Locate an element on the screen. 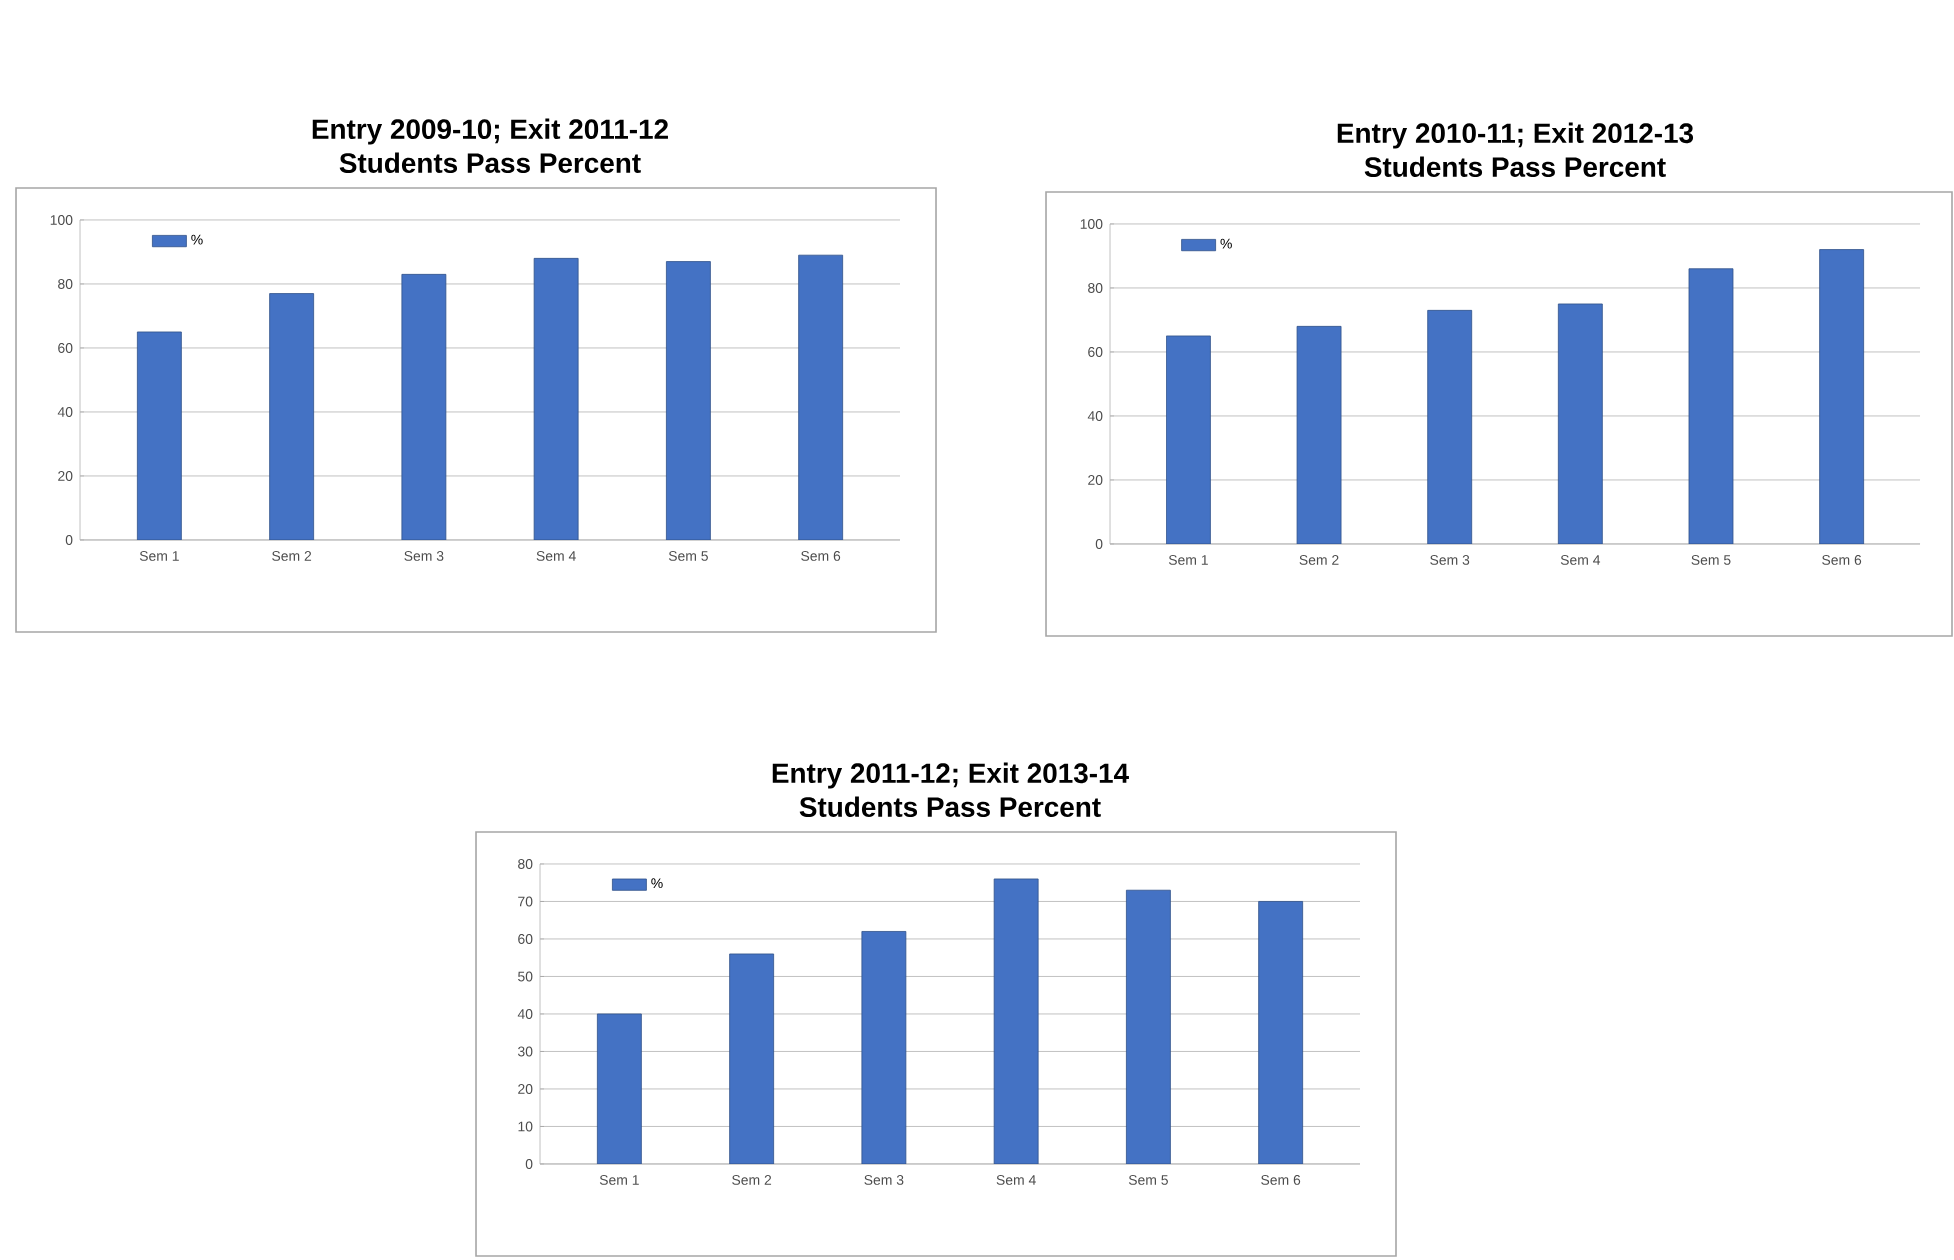 The height and width of the screenshot is (1260, 1954). chart-title: Entry 2011-12; Exit 2013-14 is located at coordinates (950, 775).